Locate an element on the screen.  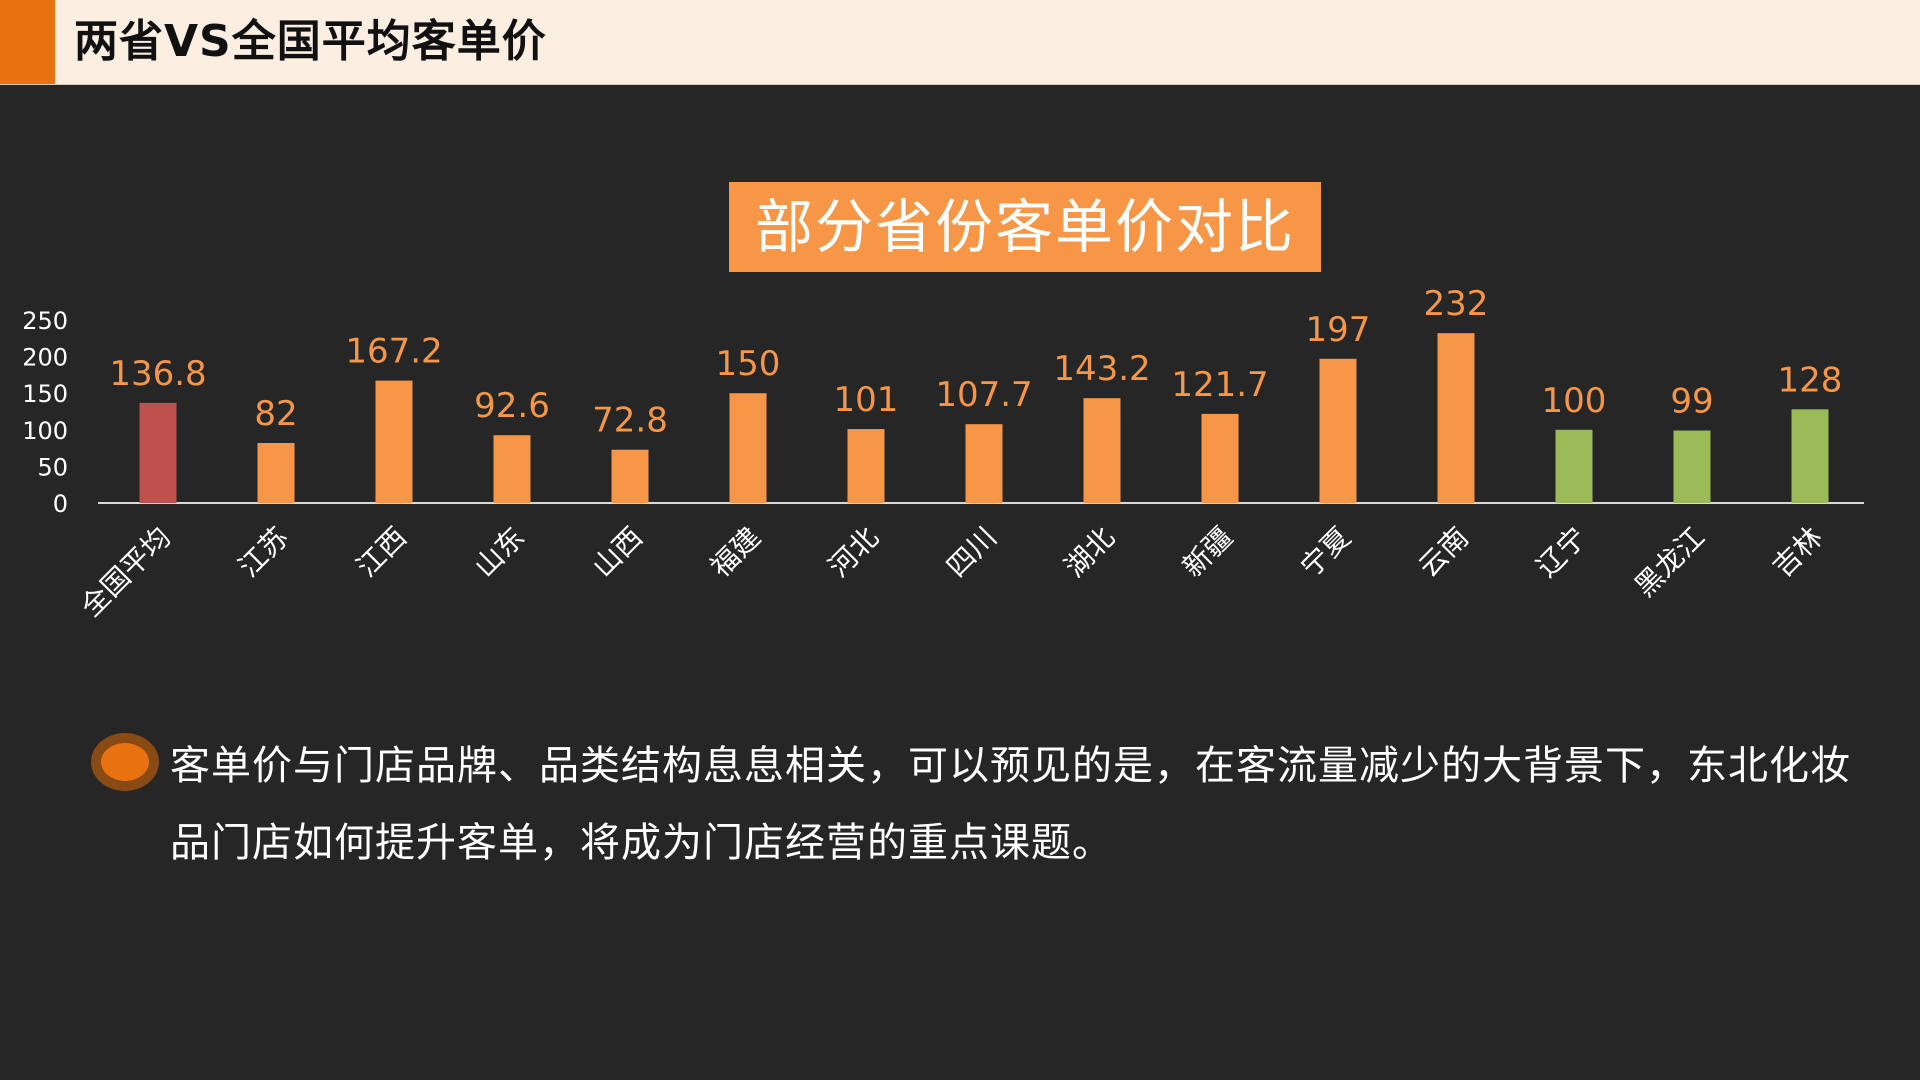
bar-value-label: 150 is located at coordinates (748, 364).